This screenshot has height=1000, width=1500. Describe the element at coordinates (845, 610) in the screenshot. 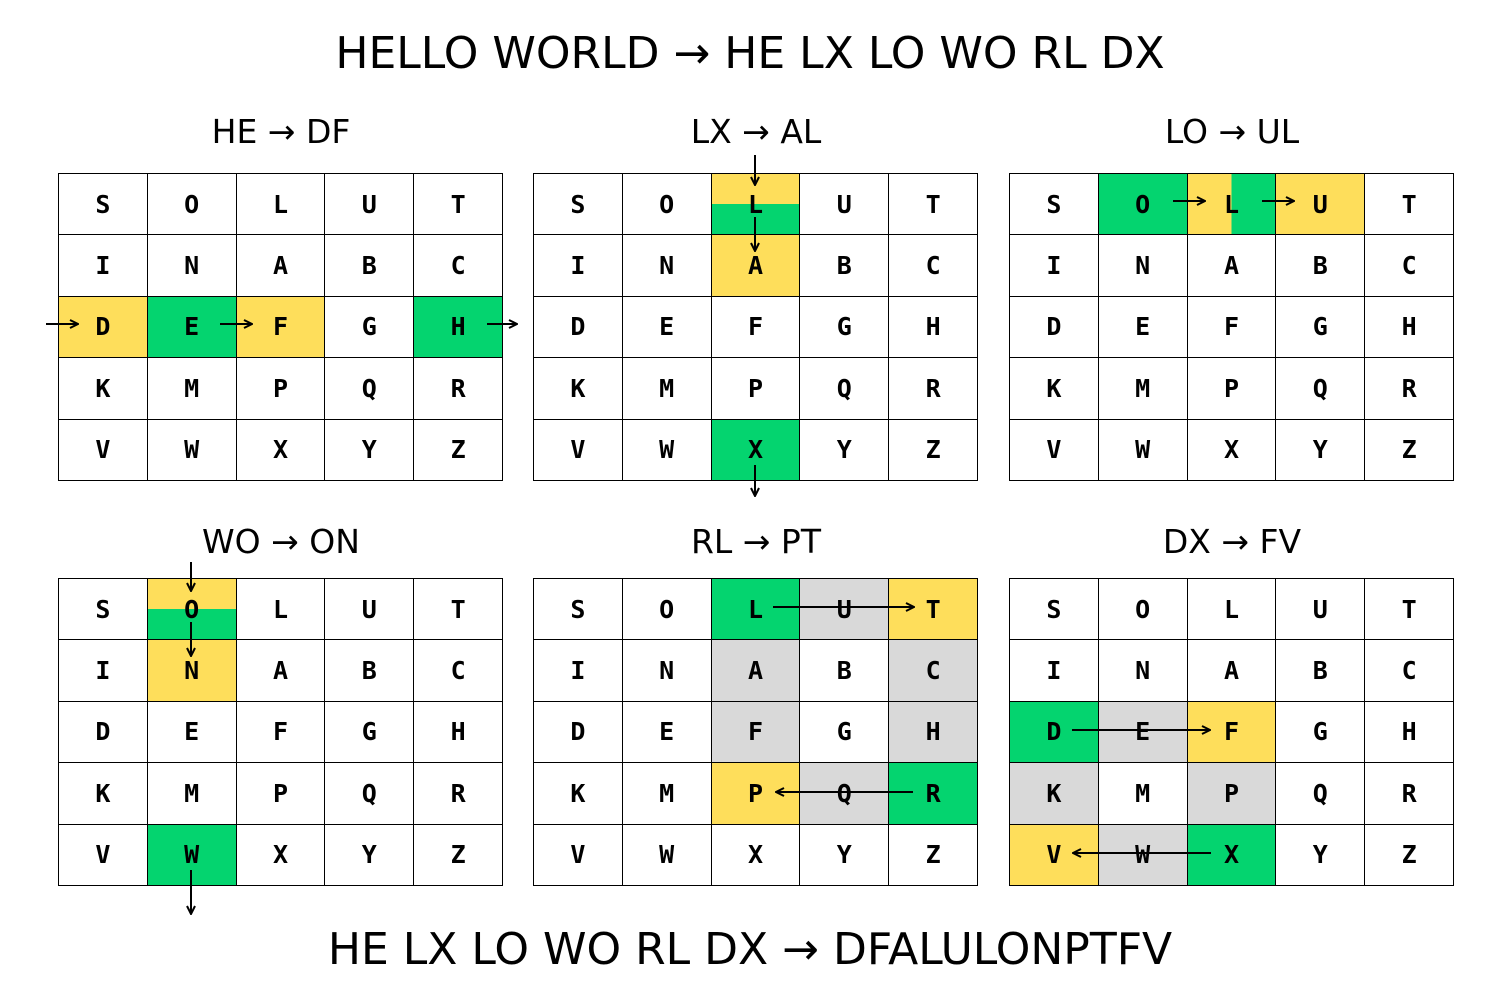

I see `grid-cell-u: U` at that location.